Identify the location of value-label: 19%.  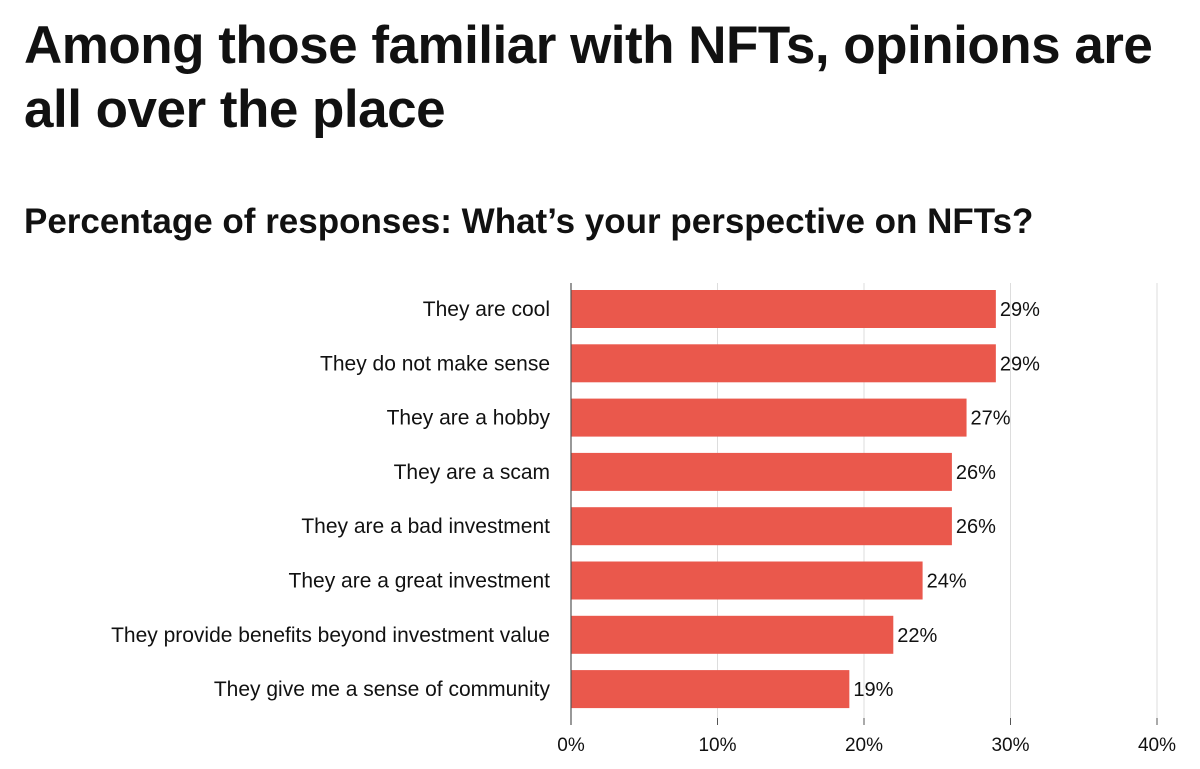
(873, 690).